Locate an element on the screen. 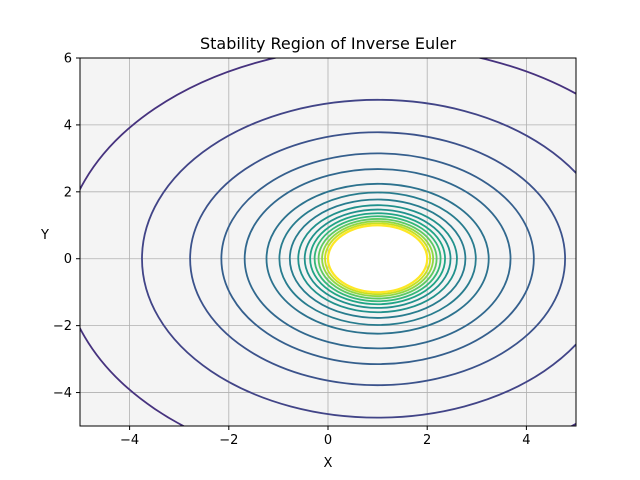 This screenshot has height=480, width=640. x-tick-label: −4 is located at coordinates (129, 440).